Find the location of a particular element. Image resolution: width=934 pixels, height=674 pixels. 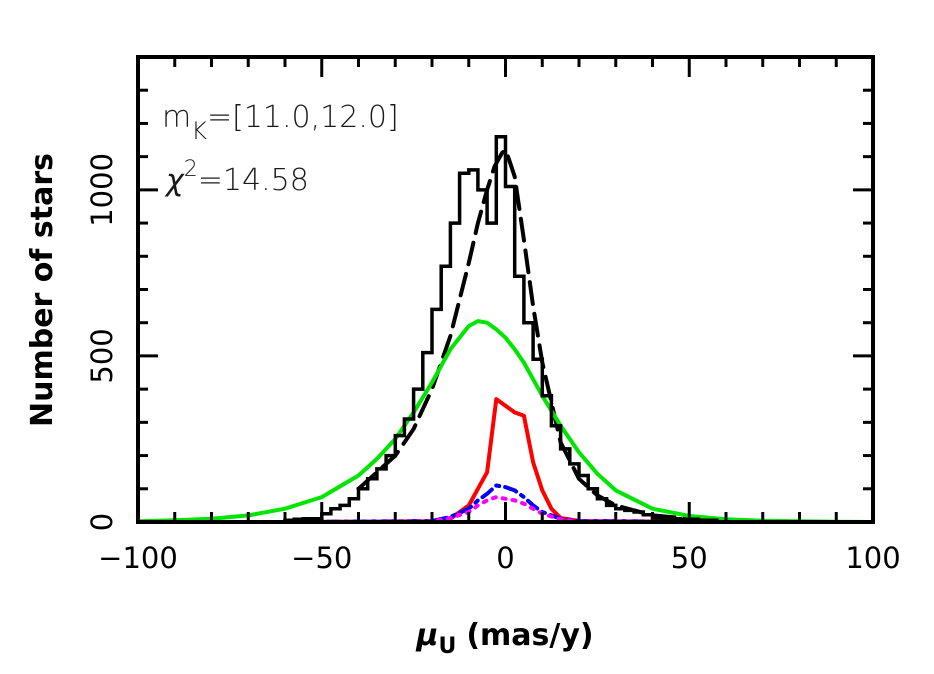

chi-superscript: 2 is located at coordinates (191, 169).